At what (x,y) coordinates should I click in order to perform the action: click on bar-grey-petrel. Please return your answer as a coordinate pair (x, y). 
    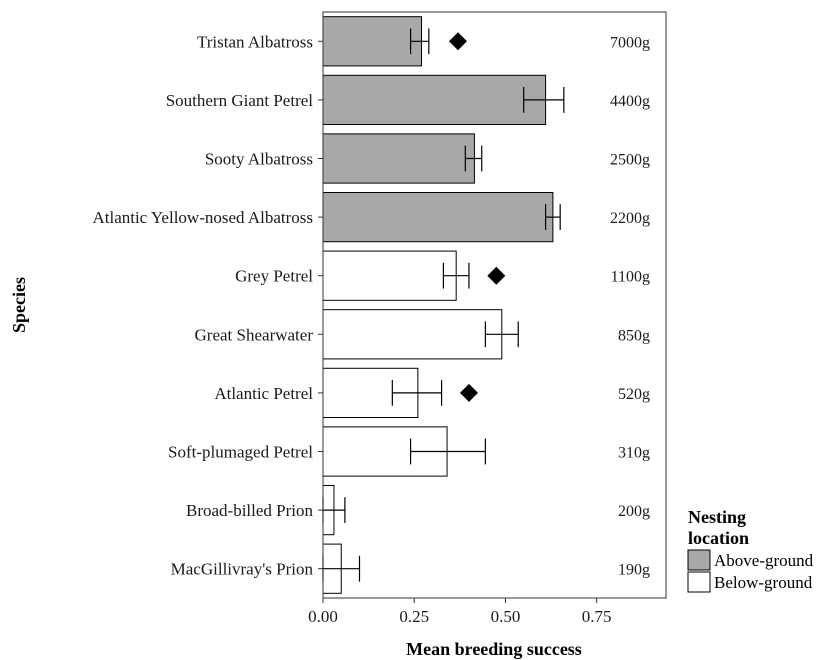
    Looking at the image, I should click on (389, 275).